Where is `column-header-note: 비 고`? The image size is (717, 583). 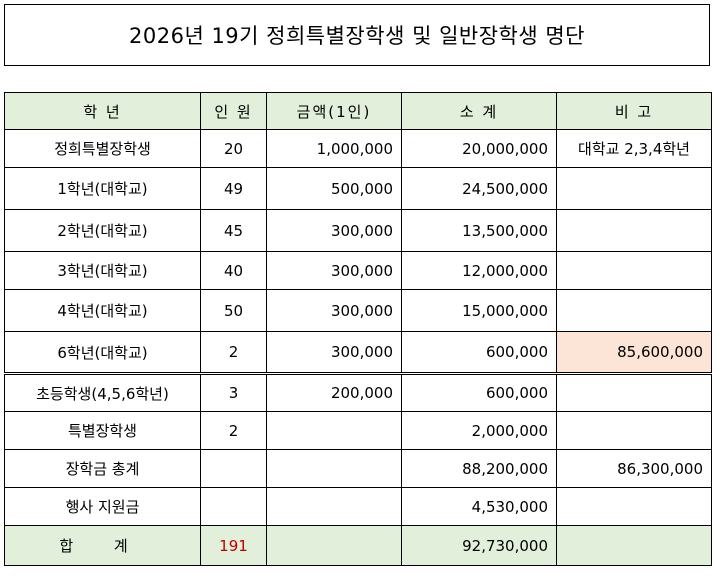 column-header-note: 비 고 is located at coordinates (634, 111).